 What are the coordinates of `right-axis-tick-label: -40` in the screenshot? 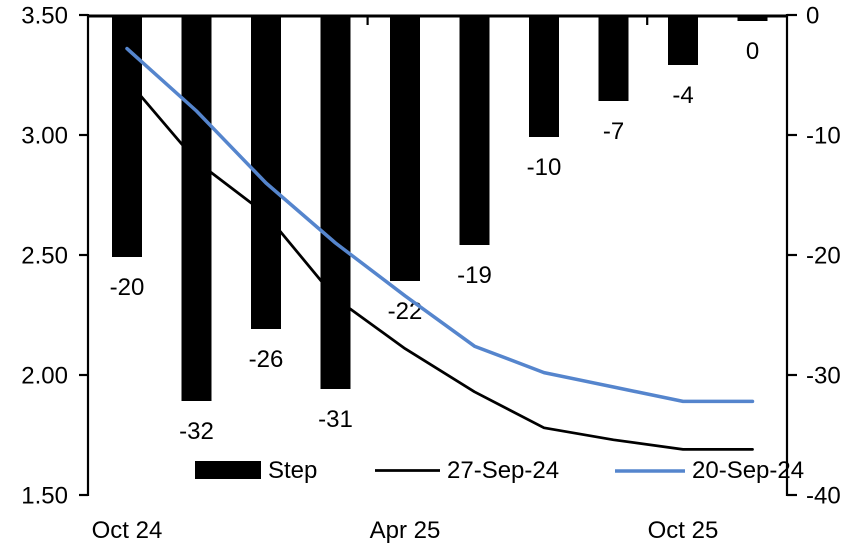 It's located at (823, 496).